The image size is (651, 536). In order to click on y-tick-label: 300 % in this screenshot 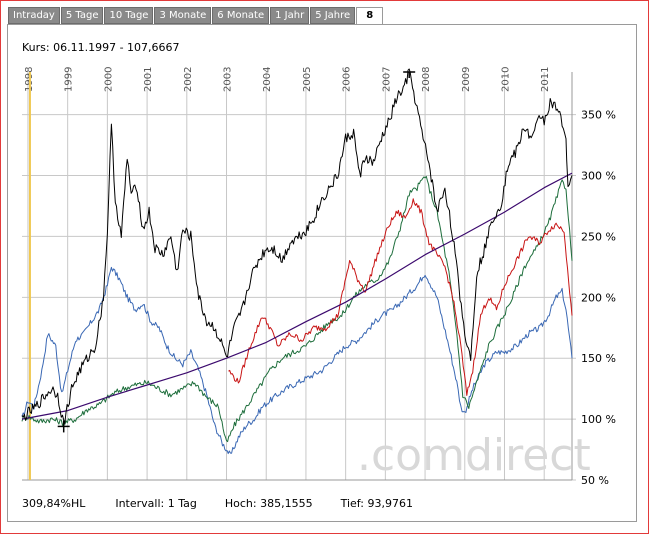, I will do `click(598, 176)`.